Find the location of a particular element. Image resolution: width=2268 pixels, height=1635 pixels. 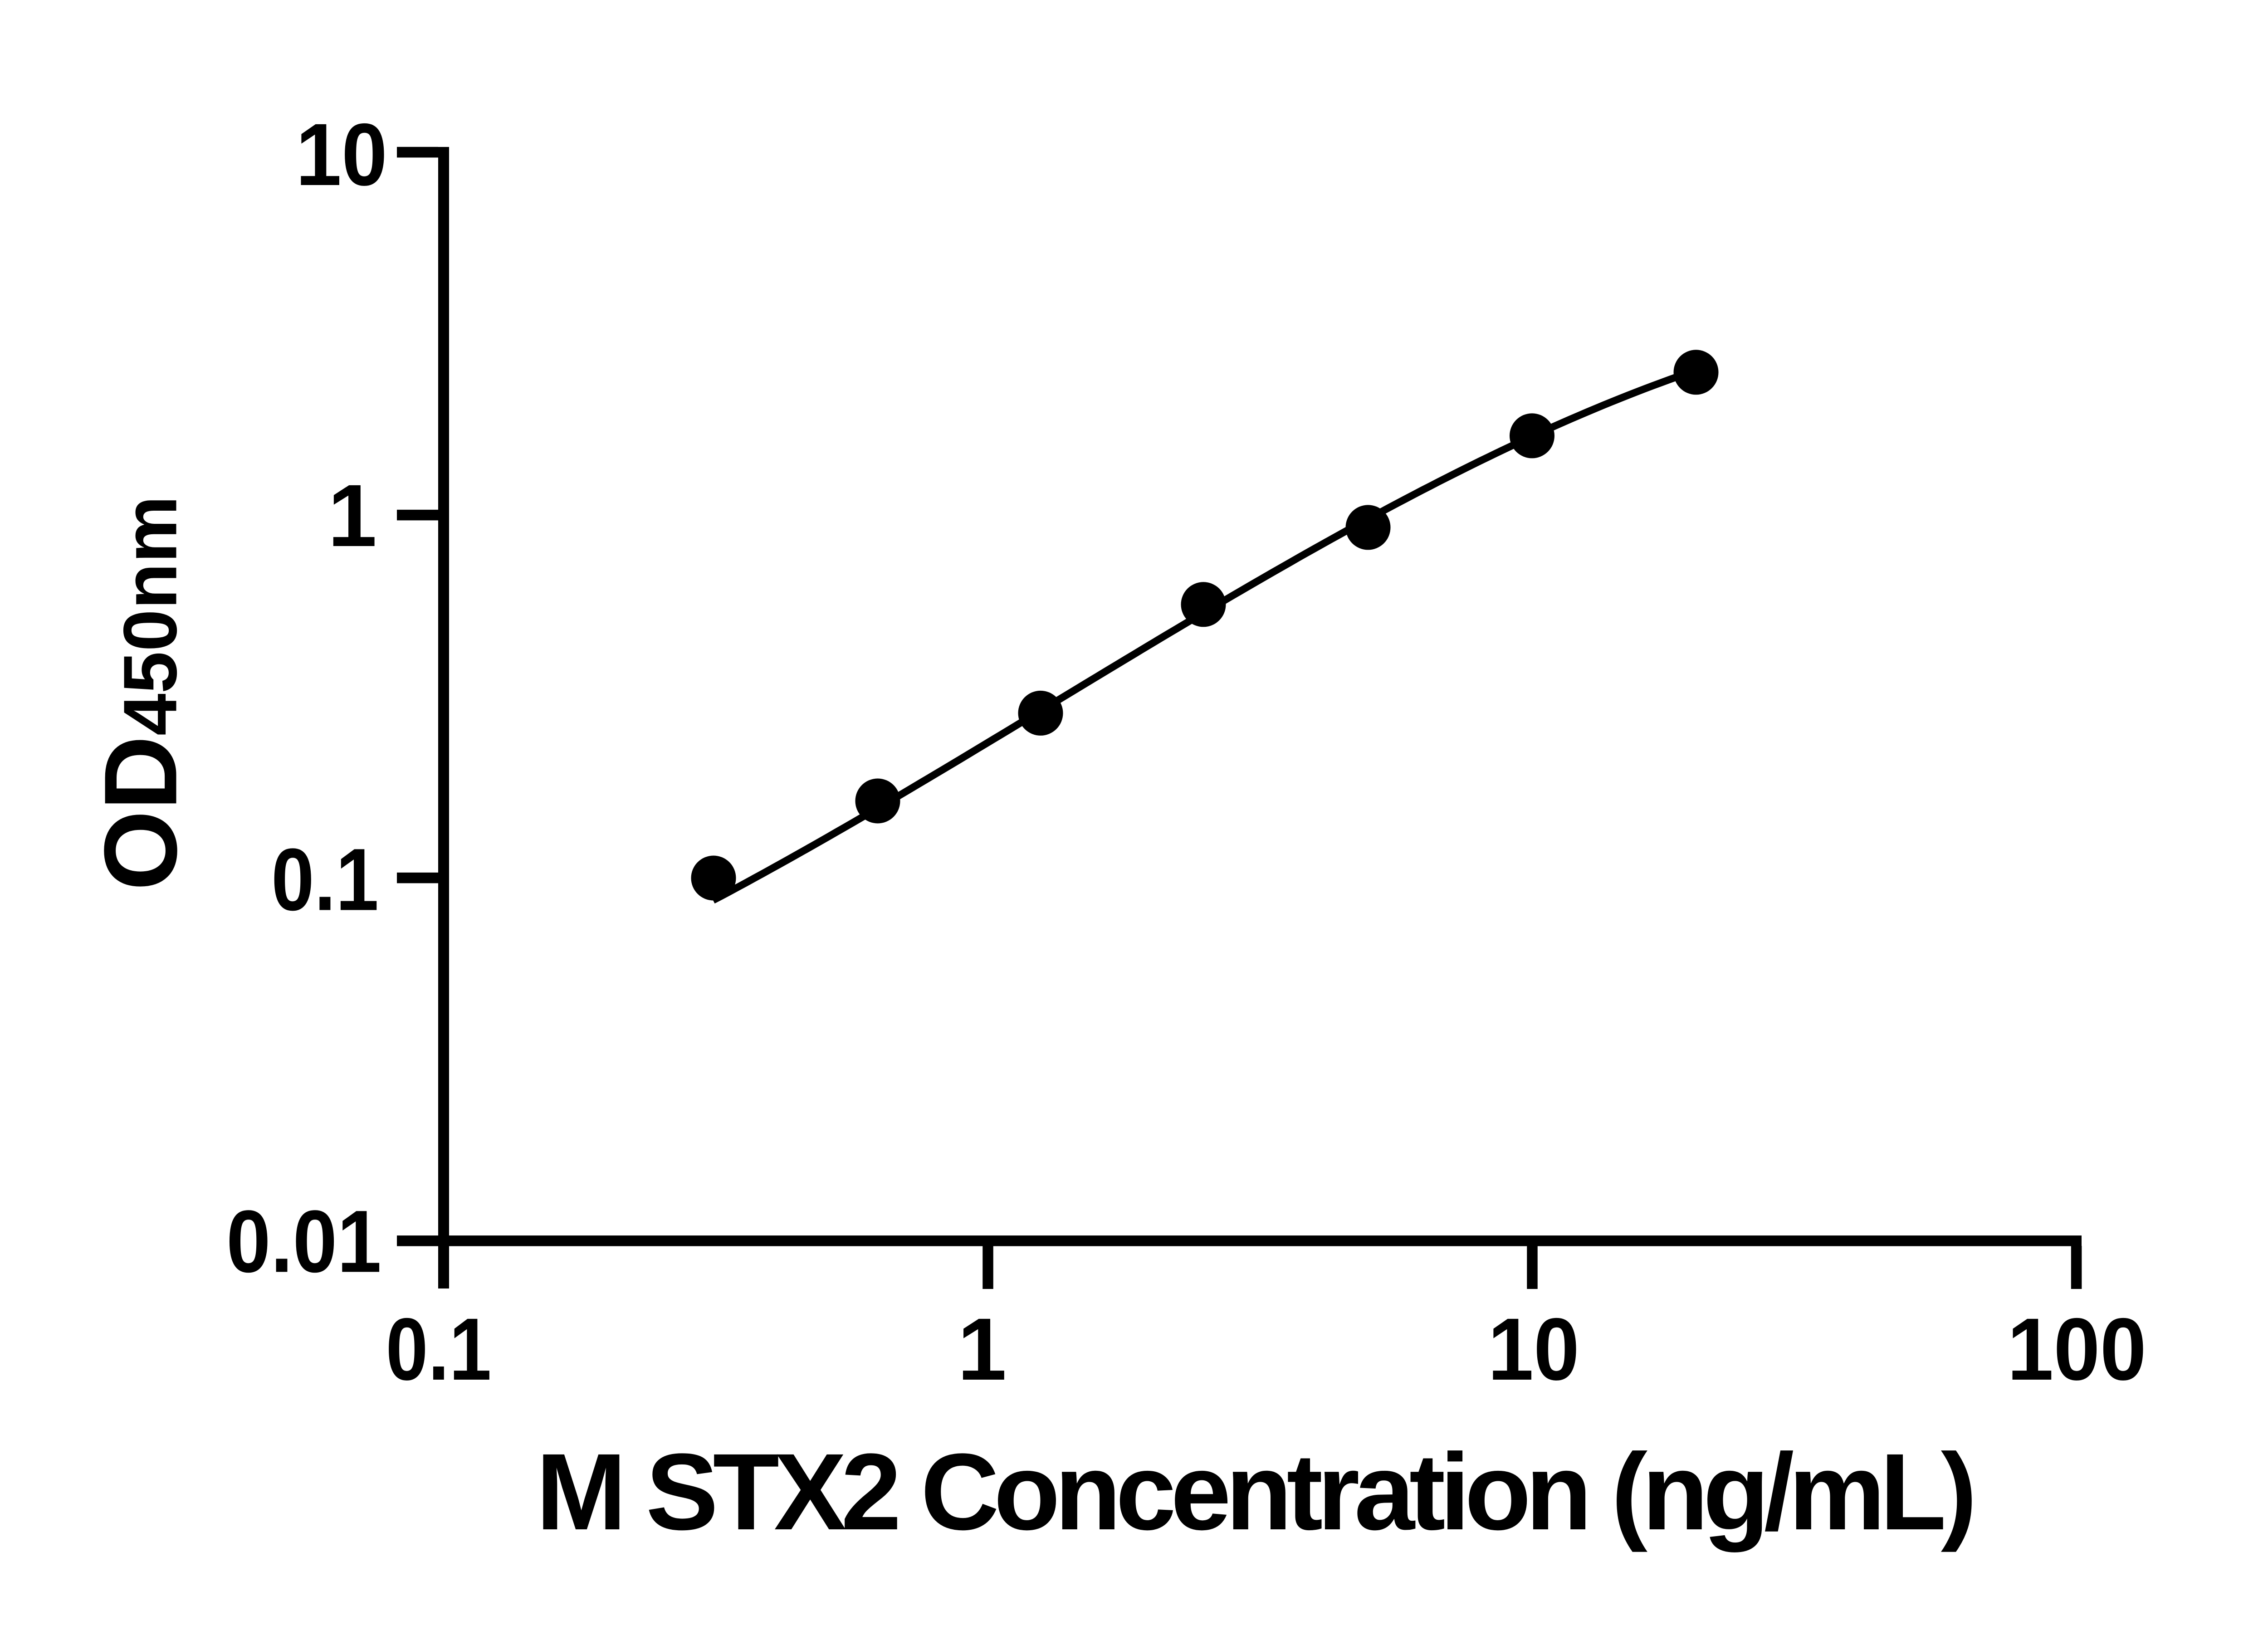

svg-text: 0.01 is located at coordinates (304, 1241).